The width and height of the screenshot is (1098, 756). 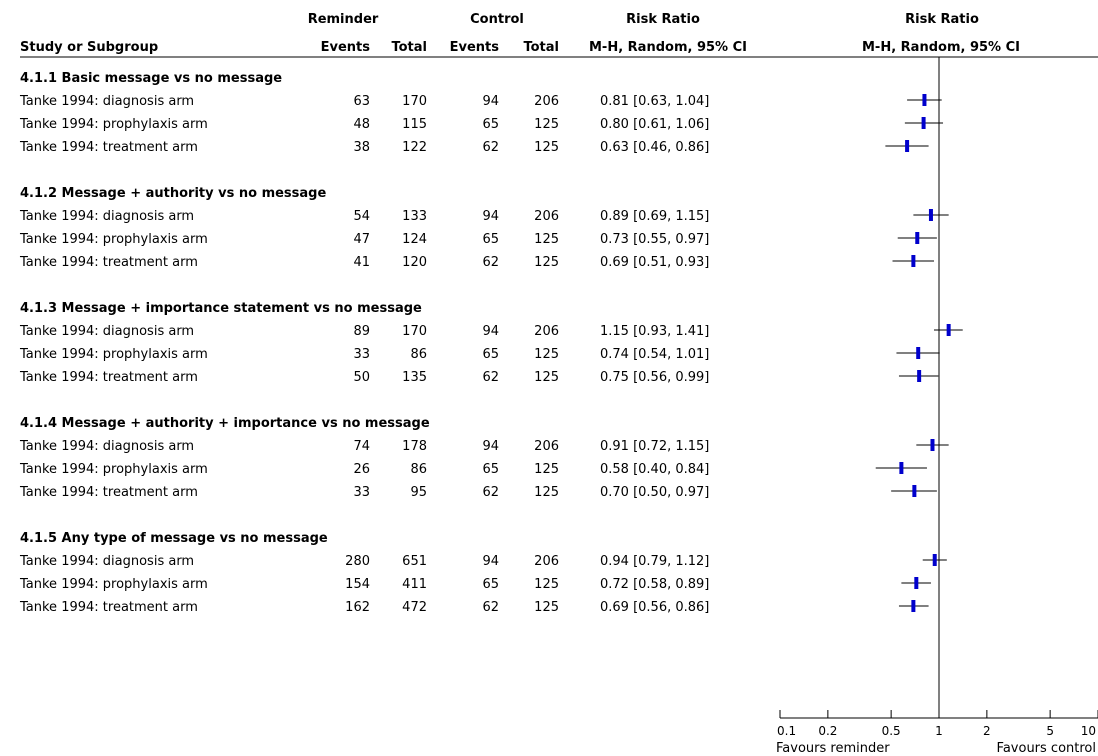 What do you see at coordinates (786, 731) in the screenshot?
I see `x-tick-label: 0.1` at bounding box center [786, 731].